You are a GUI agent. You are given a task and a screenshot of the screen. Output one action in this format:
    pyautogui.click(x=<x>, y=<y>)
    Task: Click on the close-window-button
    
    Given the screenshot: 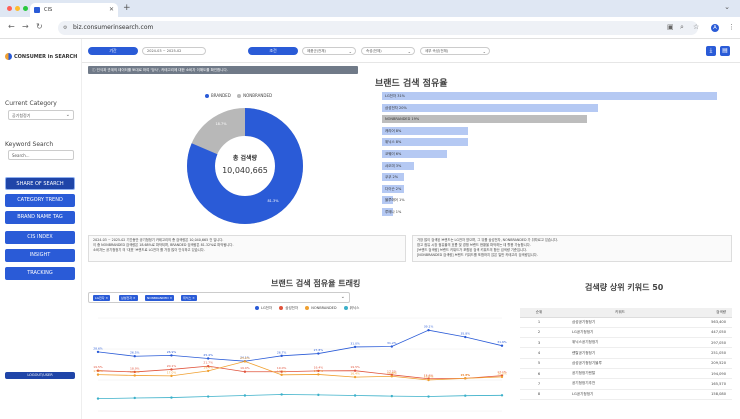 What is the action you would take?
    pyautogui.click(x=9, y=8)
    